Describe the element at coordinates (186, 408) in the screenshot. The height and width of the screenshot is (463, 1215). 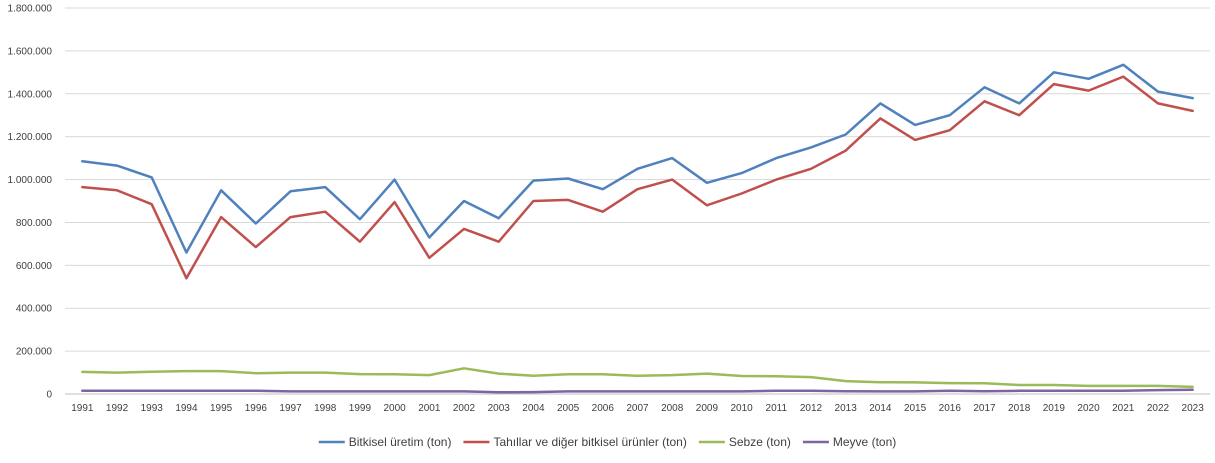
I see `x-tick-label: 1994` at that location.